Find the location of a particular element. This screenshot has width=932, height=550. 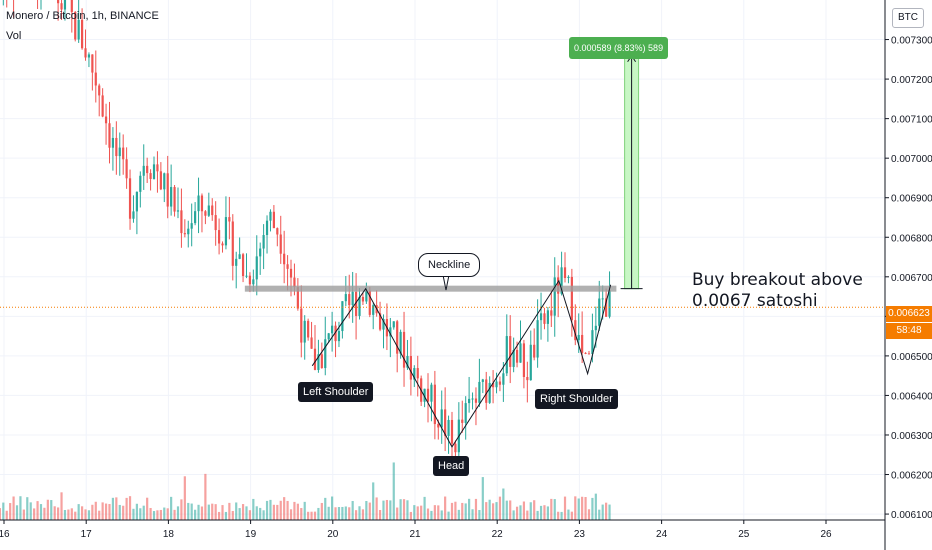

price-tick-label: 0.006200 is located at coordinates (911, 476).